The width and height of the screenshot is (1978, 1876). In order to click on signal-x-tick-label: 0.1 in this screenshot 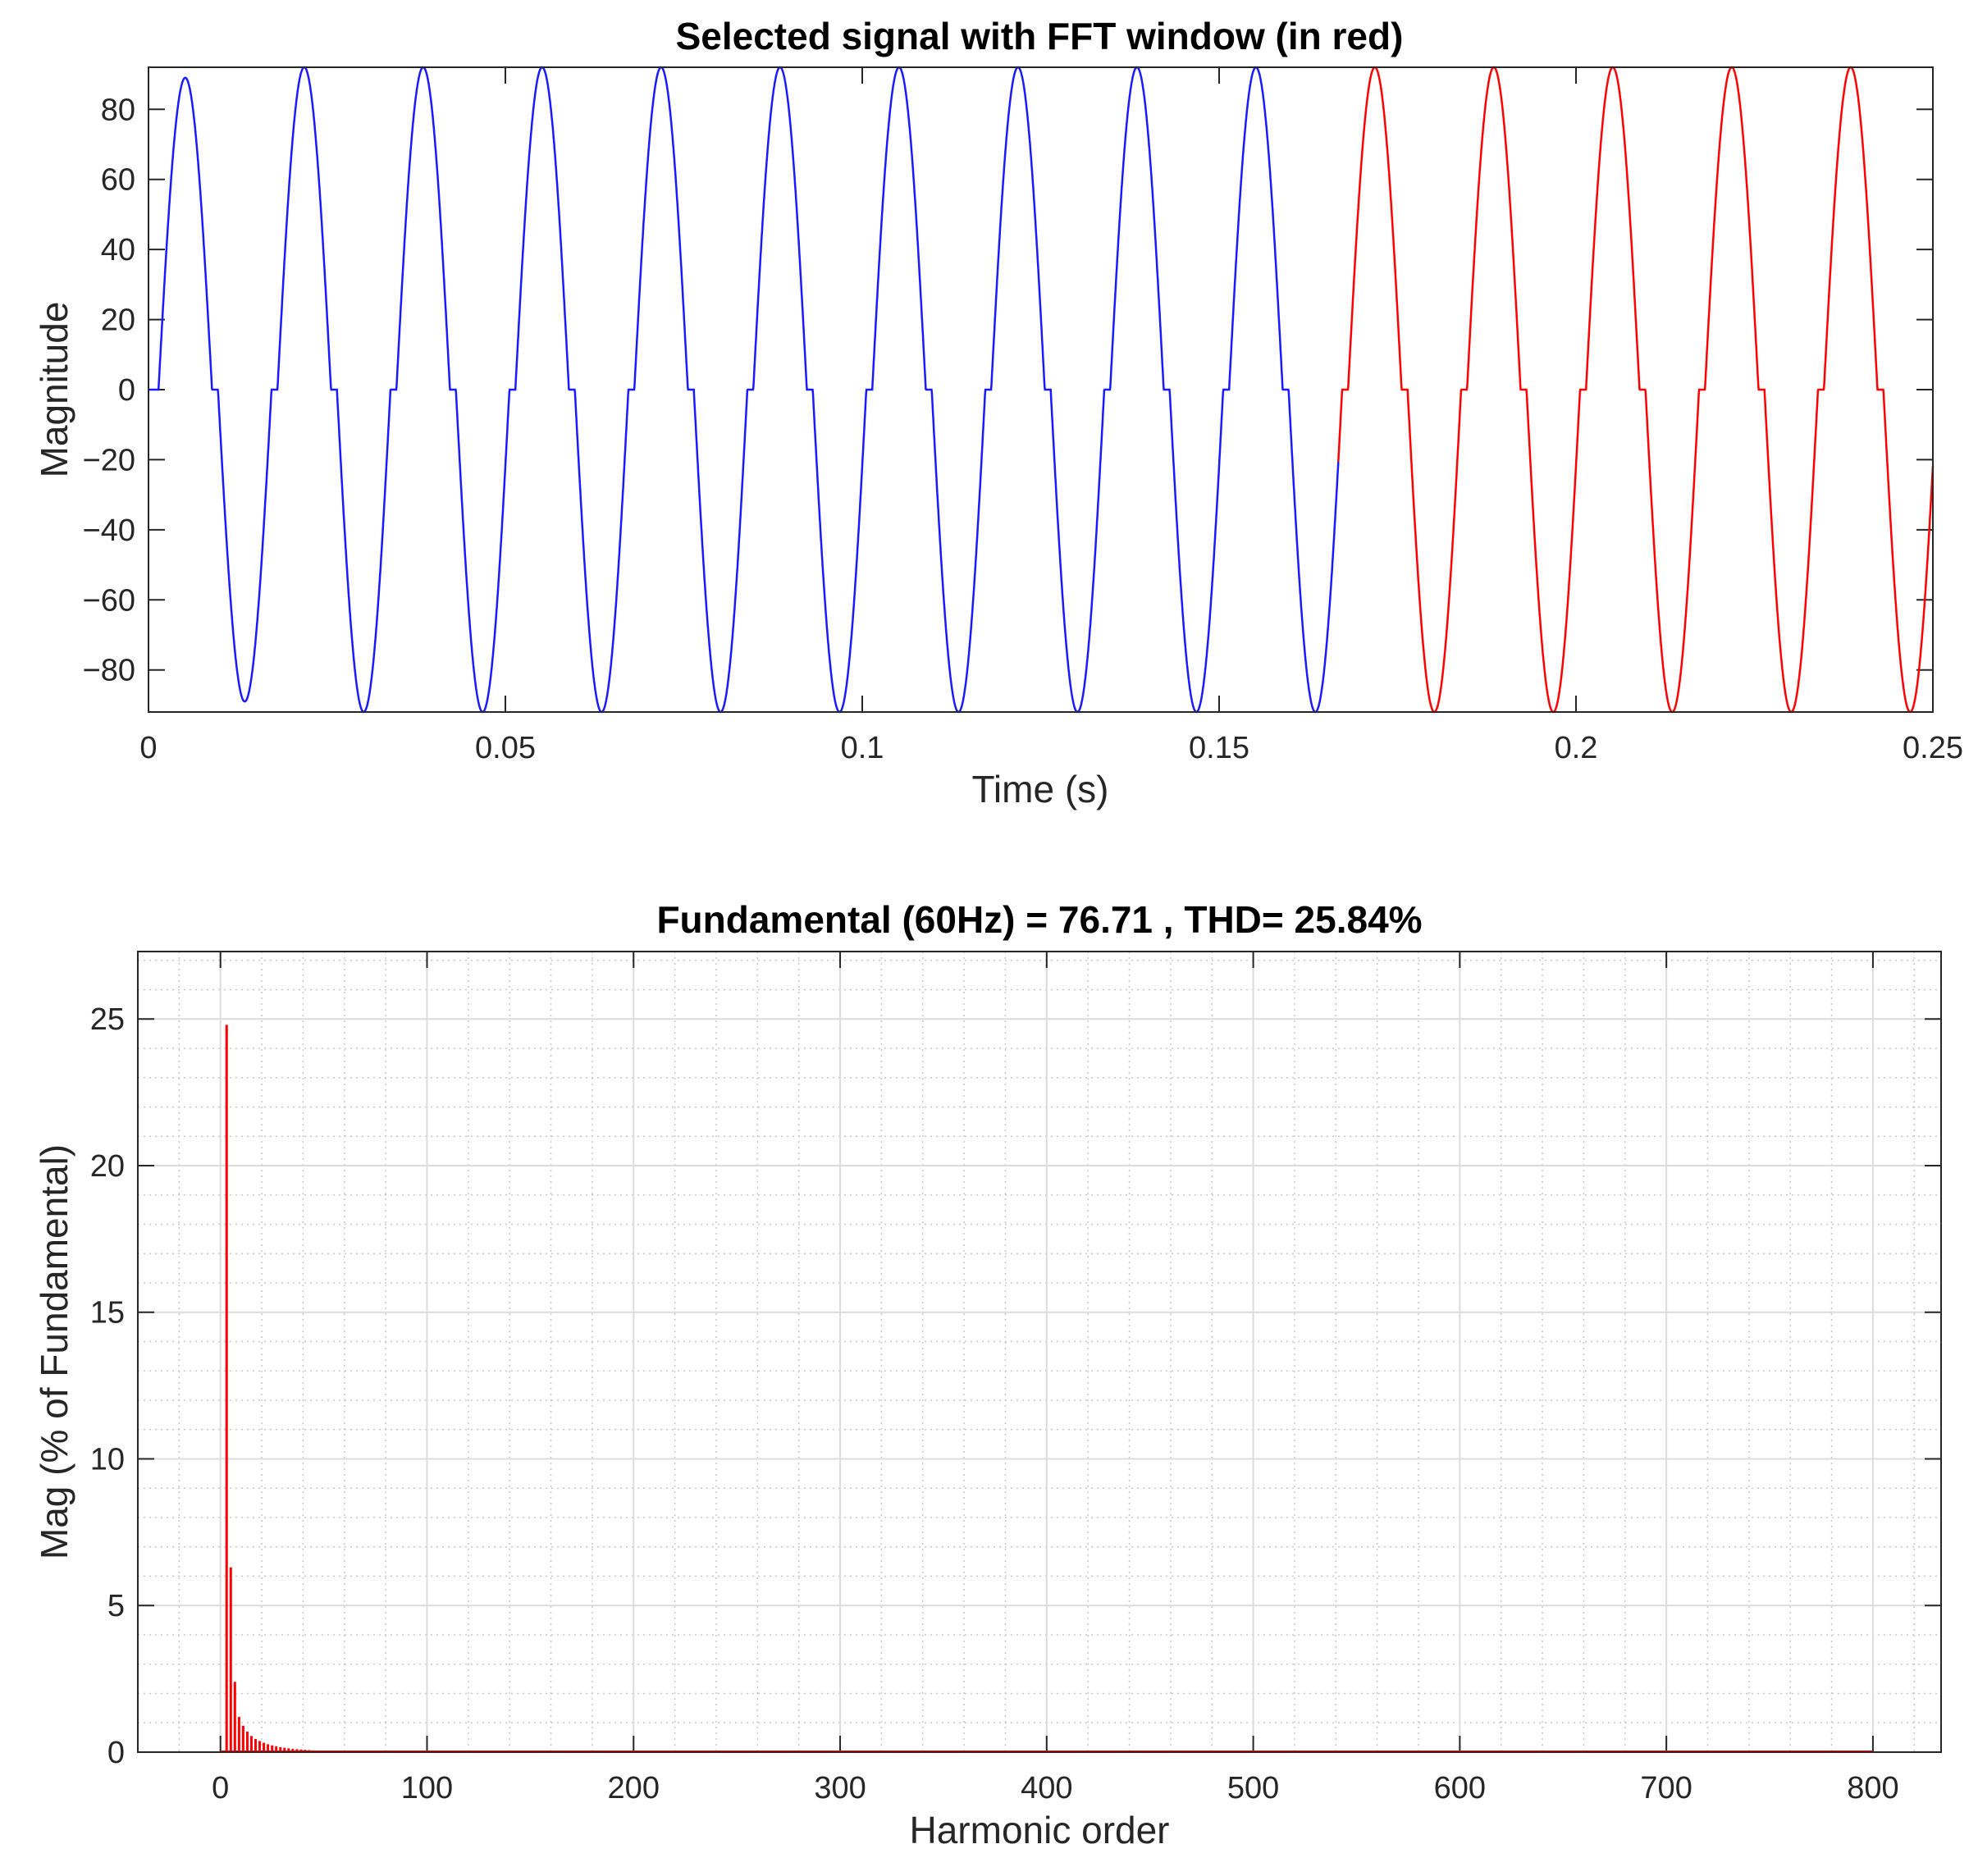, I will do `click(863, 748)`.